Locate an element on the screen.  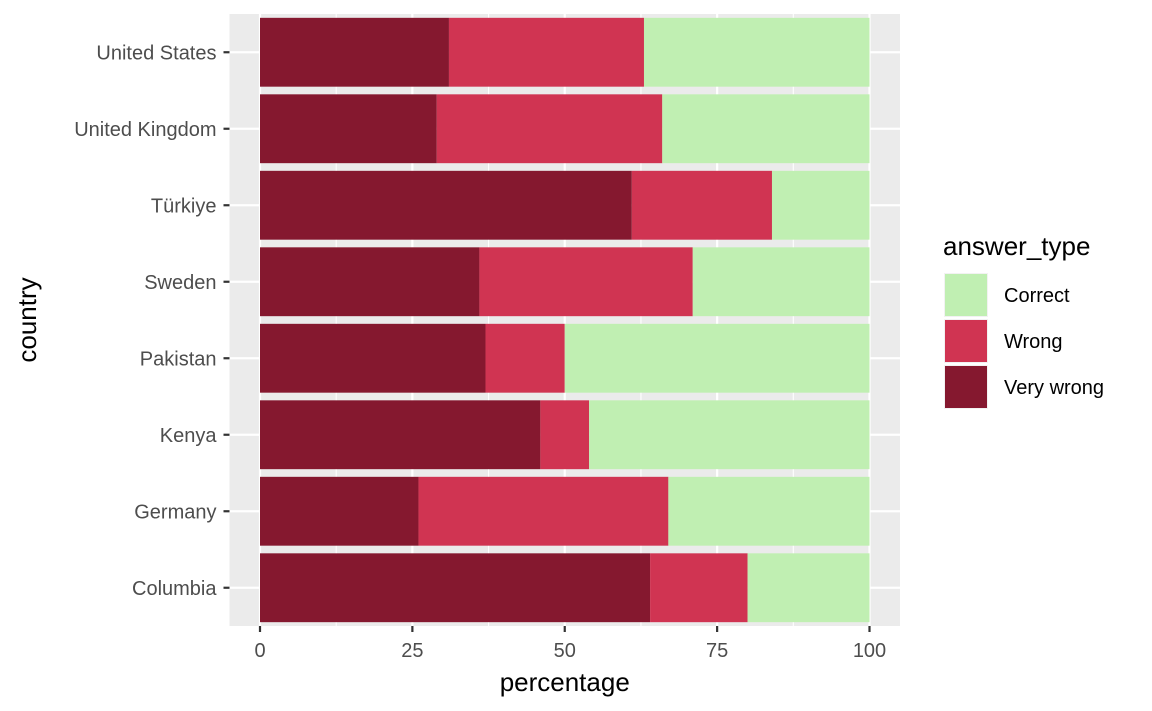
bar-correct-united-kingdom is located at coordinates (766, 129).